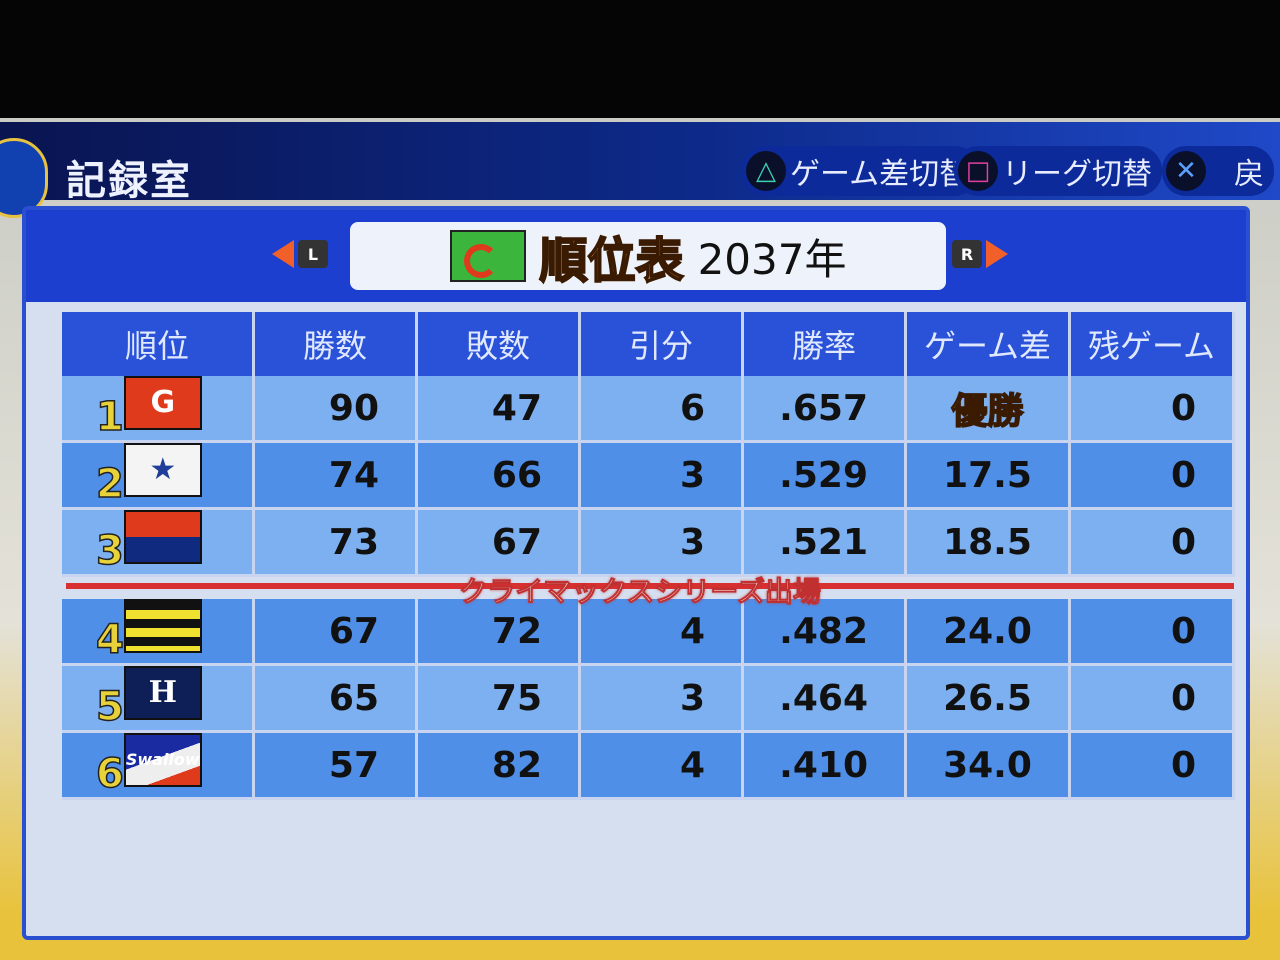 The image size is (1280, 960). I want to click on games-behind-cell: 優勝, so click(989, 409).